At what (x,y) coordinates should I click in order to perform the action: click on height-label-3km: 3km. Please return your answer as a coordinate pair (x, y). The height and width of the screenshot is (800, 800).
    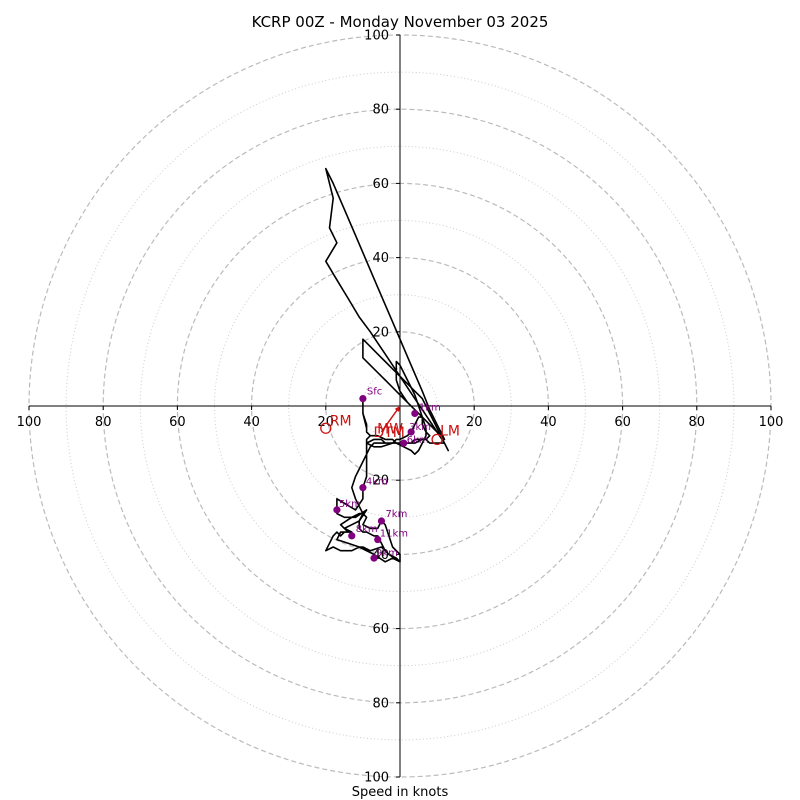
    Looking at the image, I should click on (420, 427).